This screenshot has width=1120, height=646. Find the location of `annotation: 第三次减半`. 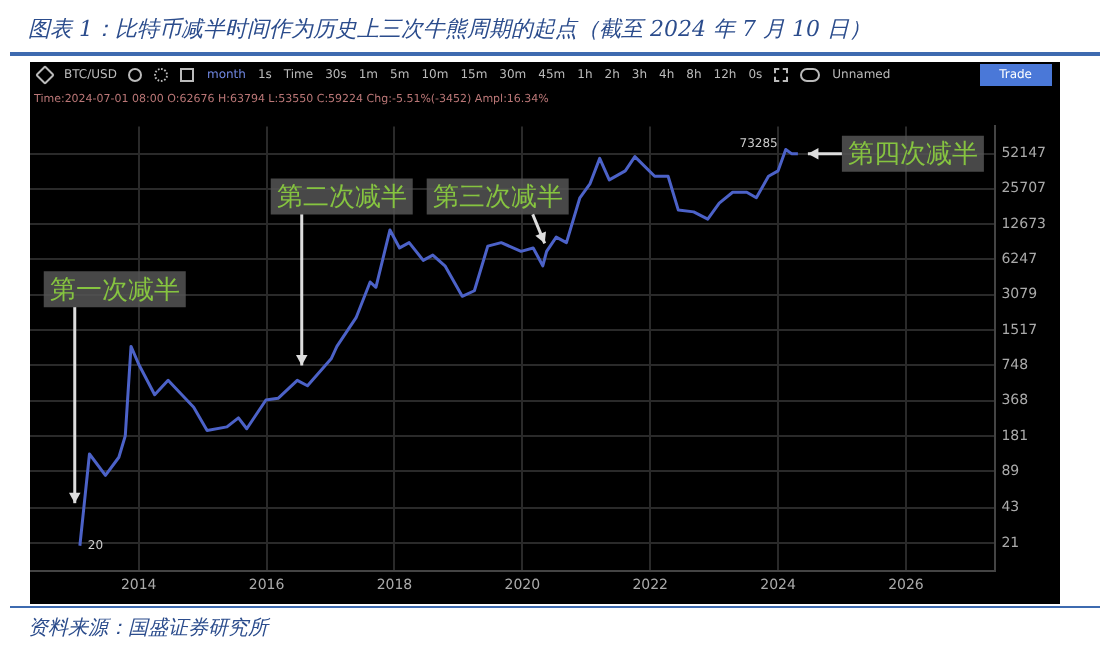

annotation: 第三次减半 is located at coordinates (497, 198).